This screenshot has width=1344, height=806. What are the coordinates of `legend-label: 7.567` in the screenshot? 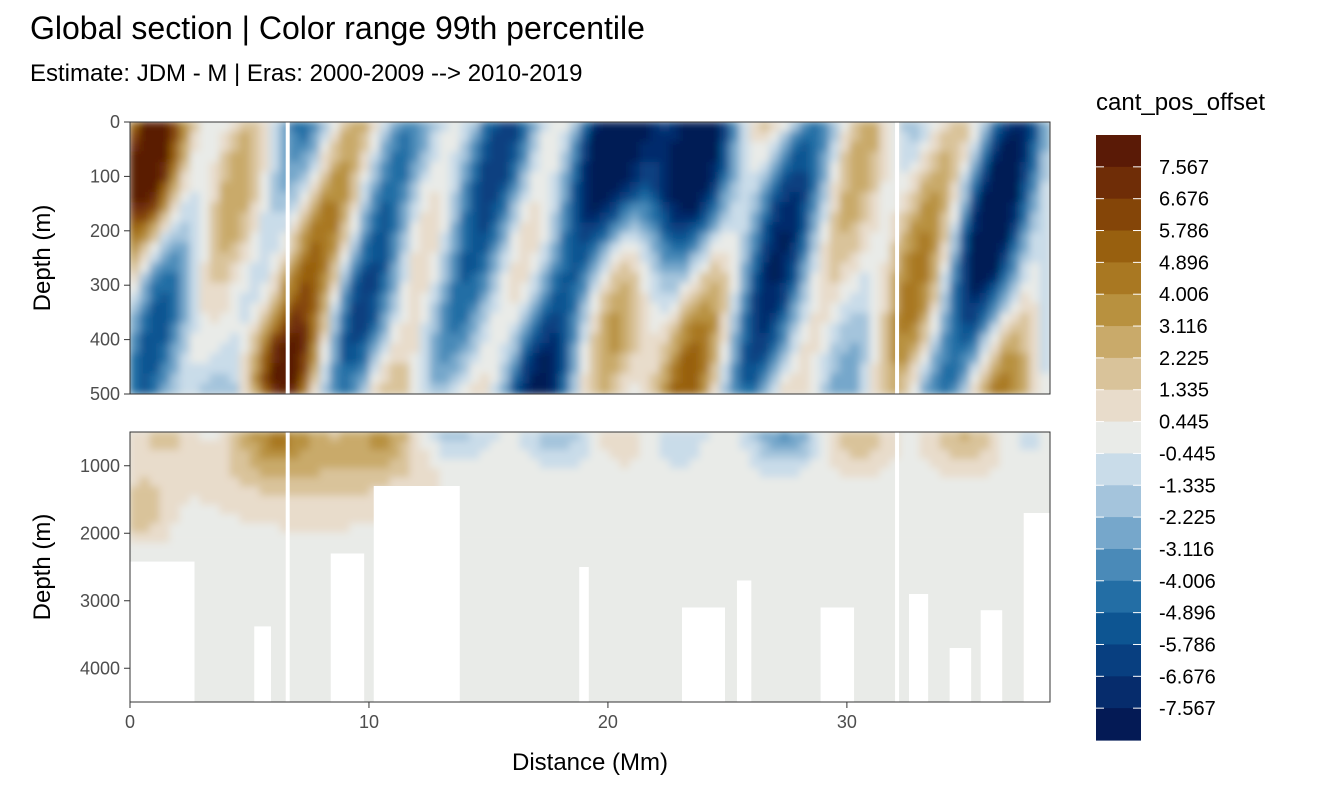 It's located at (1184, 168).